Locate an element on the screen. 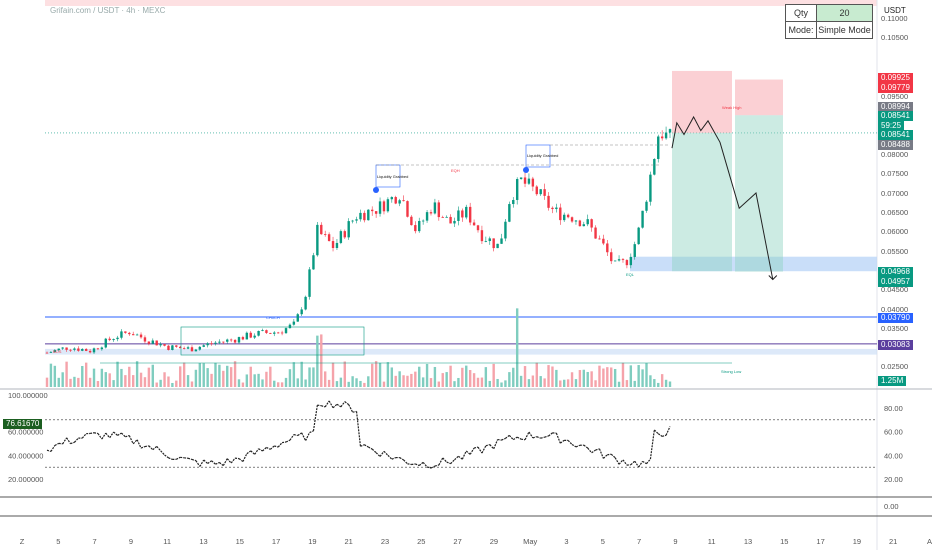 Image resolution: width=932 pixels, height=550 pixels. qty-input: 20 is located at coordinates (844, 13).